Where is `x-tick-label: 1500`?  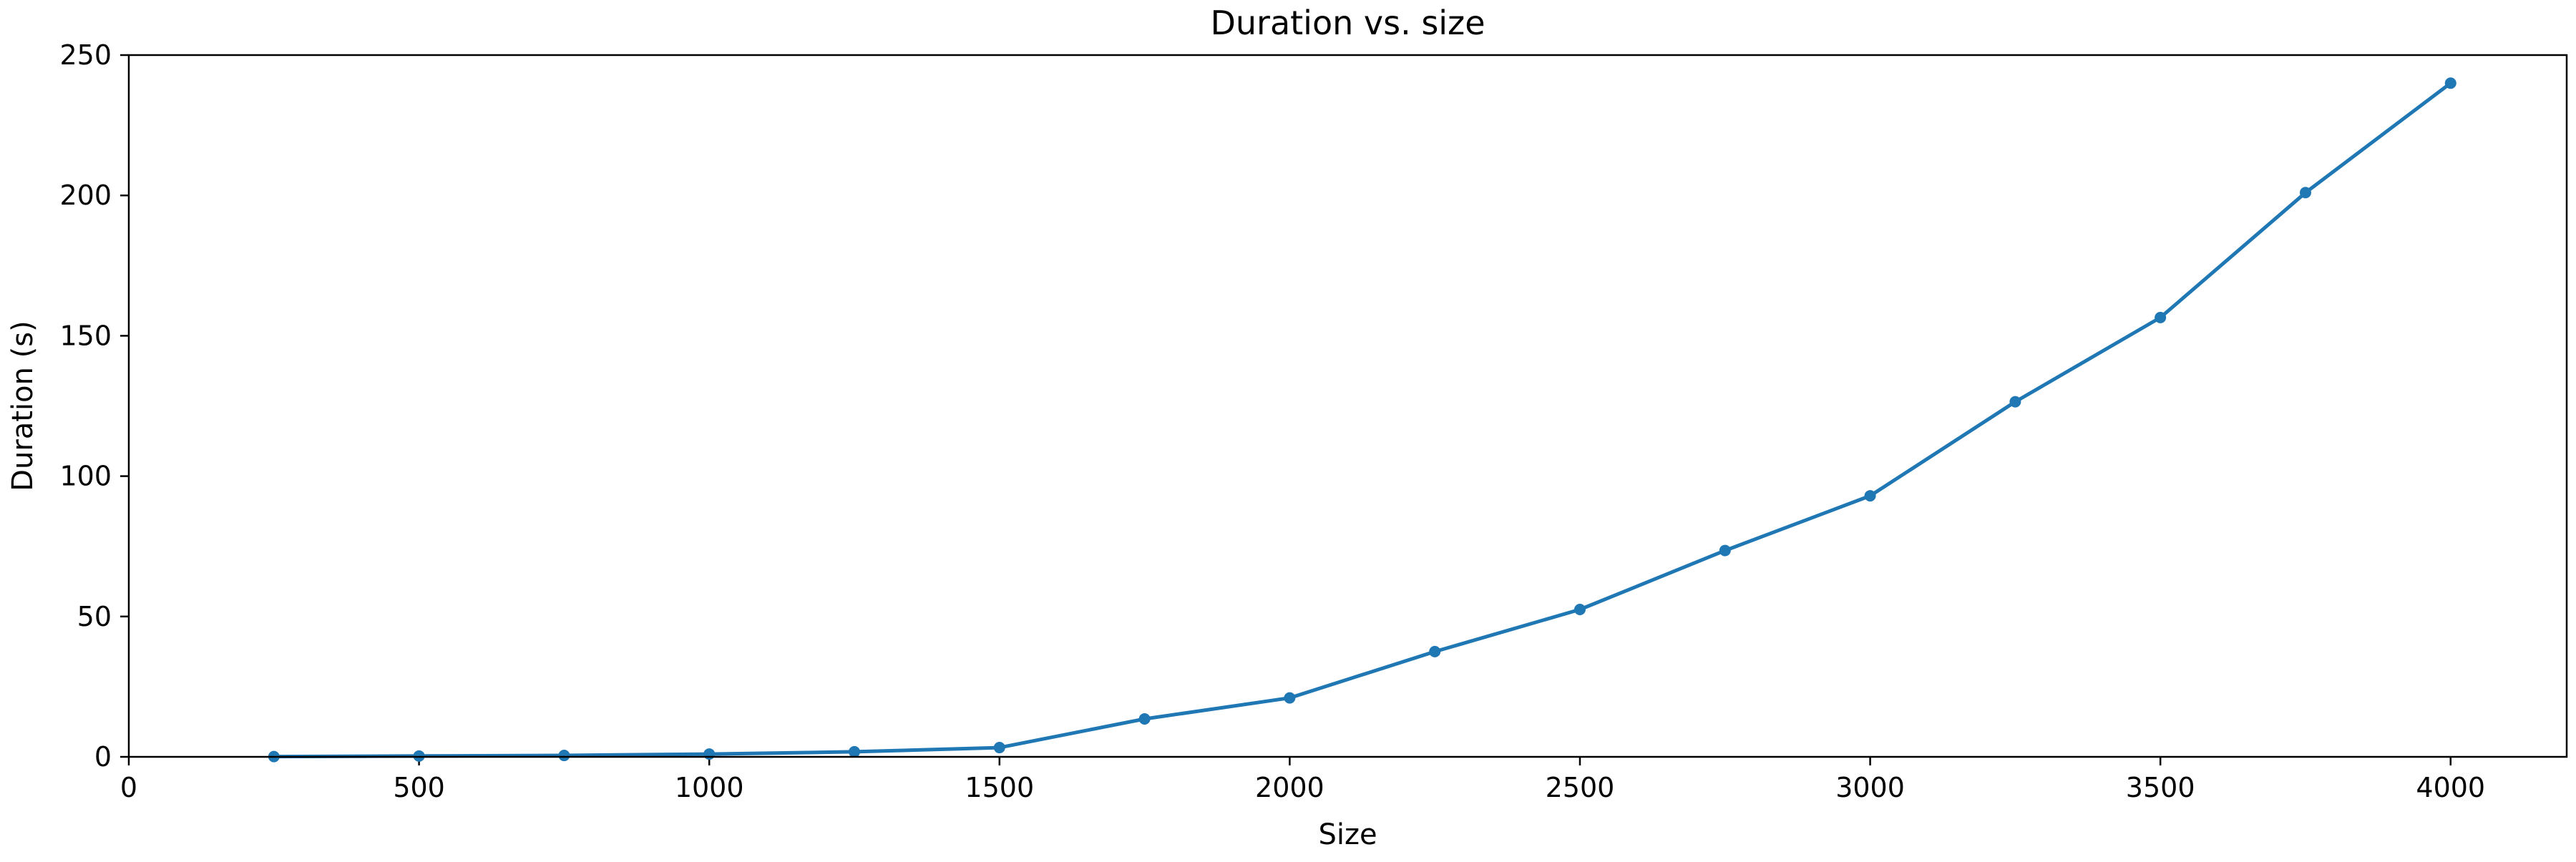
x-tick-label: 1500 is located at coordinates (999, 787).